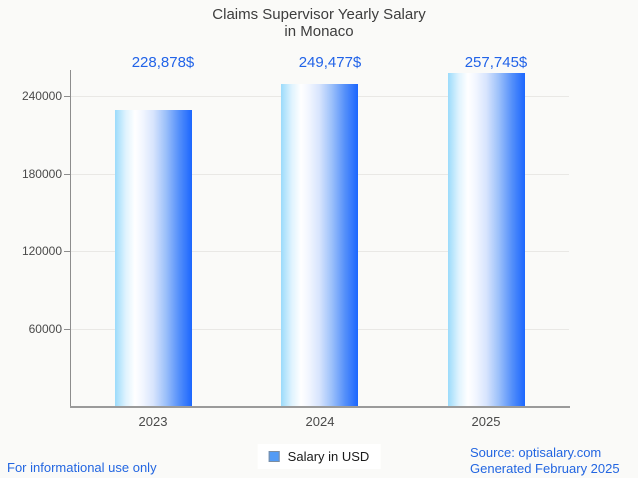  I want to click on chart-title-line1: Claims Supervisor Yearly Salary, so click(319, 14).